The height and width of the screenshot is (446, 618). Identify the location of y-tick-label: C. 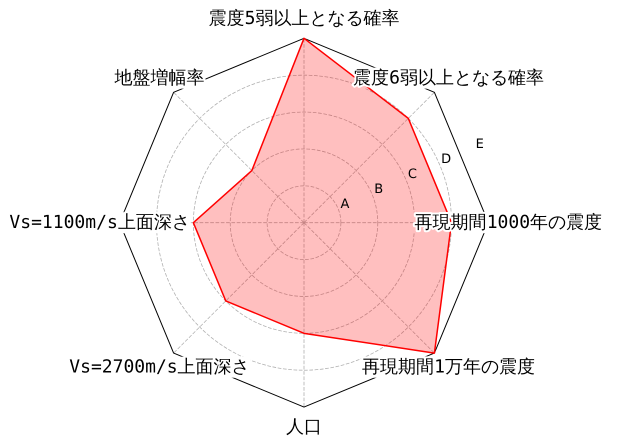
(412, 174).